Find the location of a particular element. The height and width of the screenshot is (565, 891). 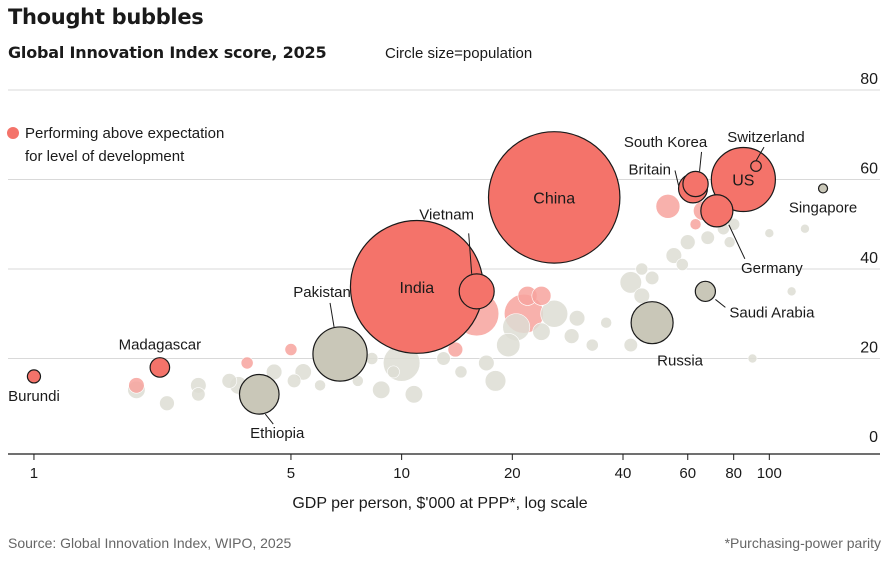

x-tick-label: 1 is located at coordinates (34, 473).